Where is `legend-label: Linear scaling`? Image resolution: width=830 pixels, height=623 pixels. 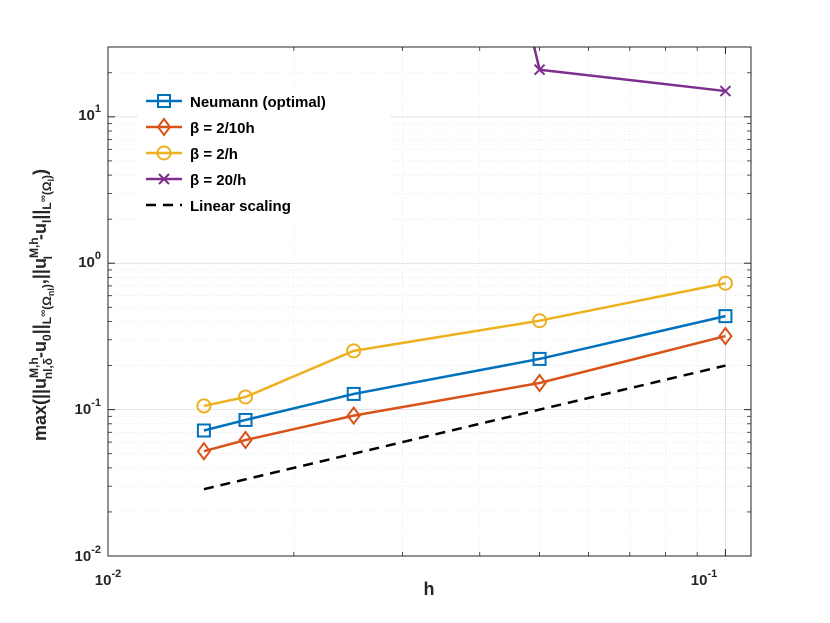
legend-label: Linear scaling is located at coordinates (240, 206).